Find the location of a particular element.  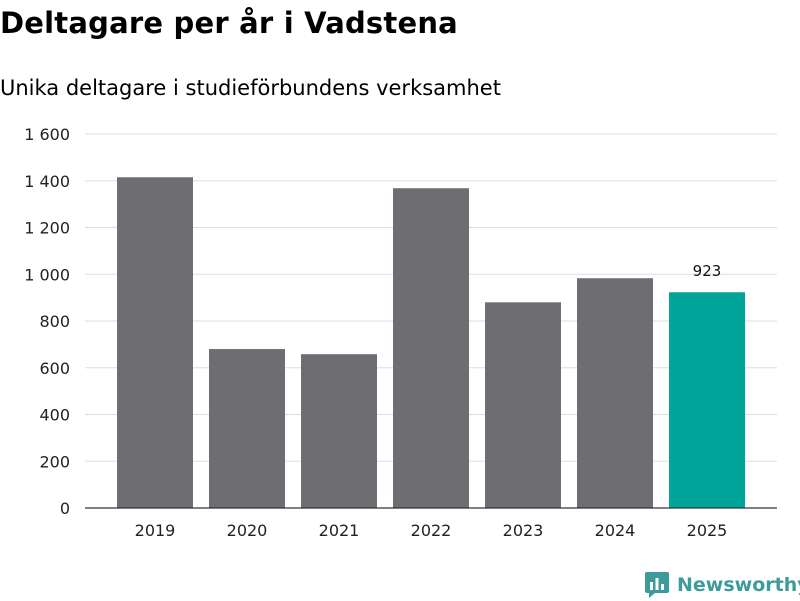

x-tick-label: 2024 is located at coordinates (615, 530).